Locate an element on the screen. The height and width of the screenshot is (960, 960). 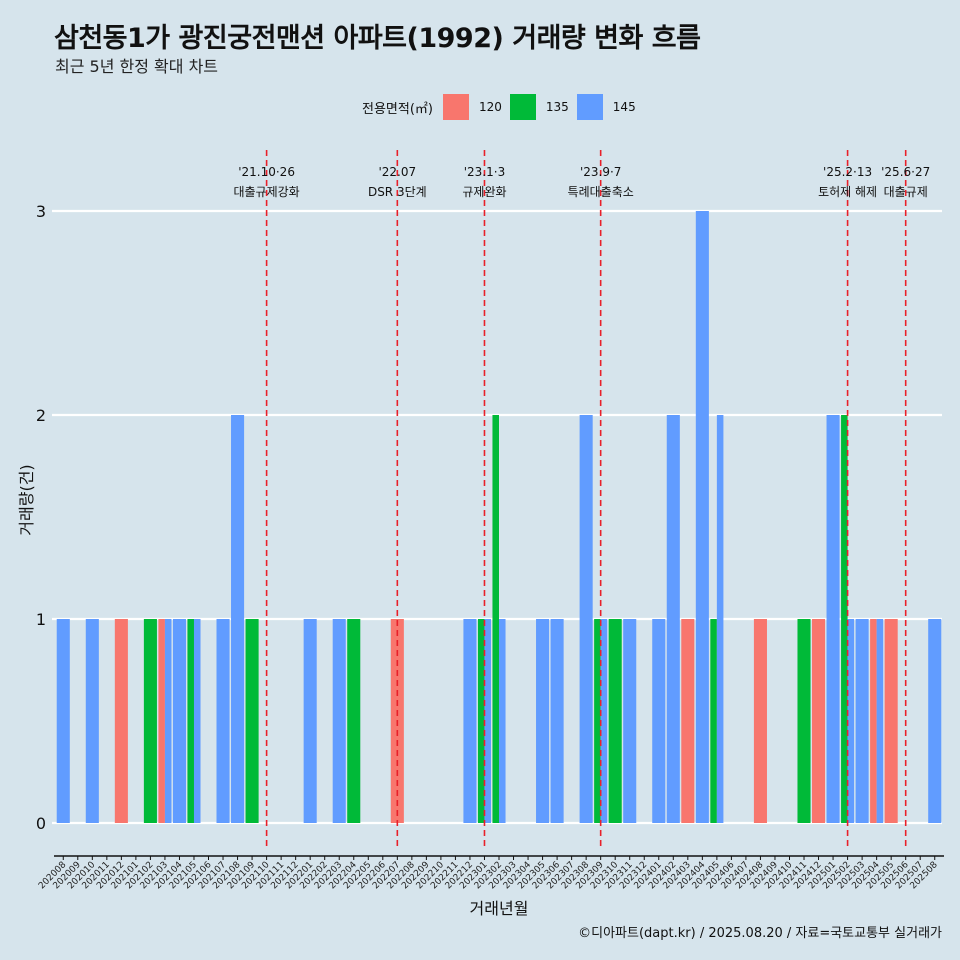
y-tick-label-2: 2 is located at coordinates (41, 415).